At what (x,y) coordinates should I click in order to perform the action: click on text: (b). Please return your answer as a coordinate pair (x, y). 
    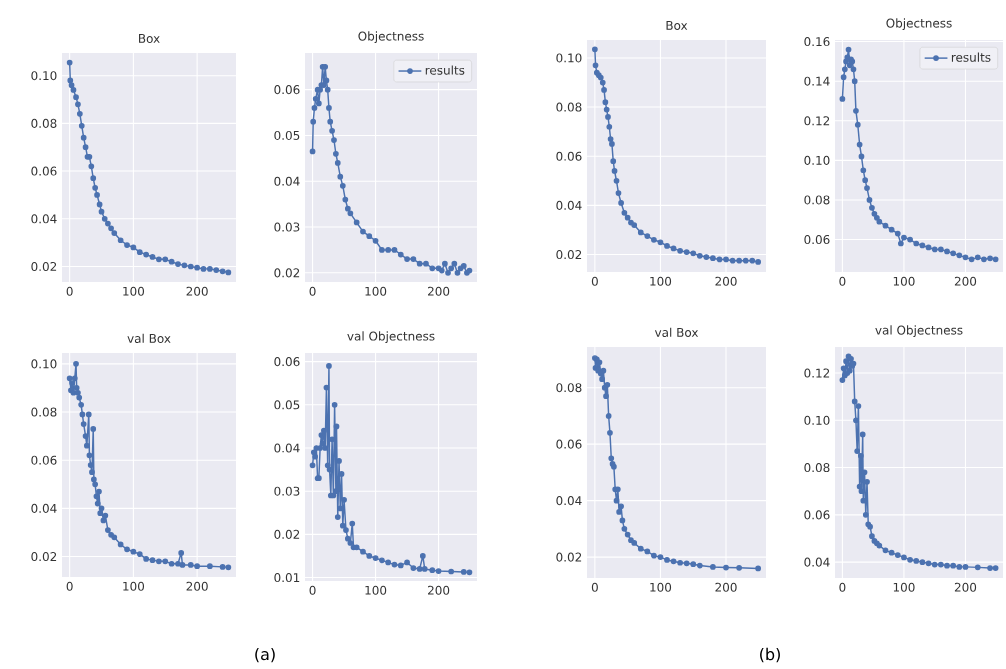
    Looking at the image, I should click on (770, 655).